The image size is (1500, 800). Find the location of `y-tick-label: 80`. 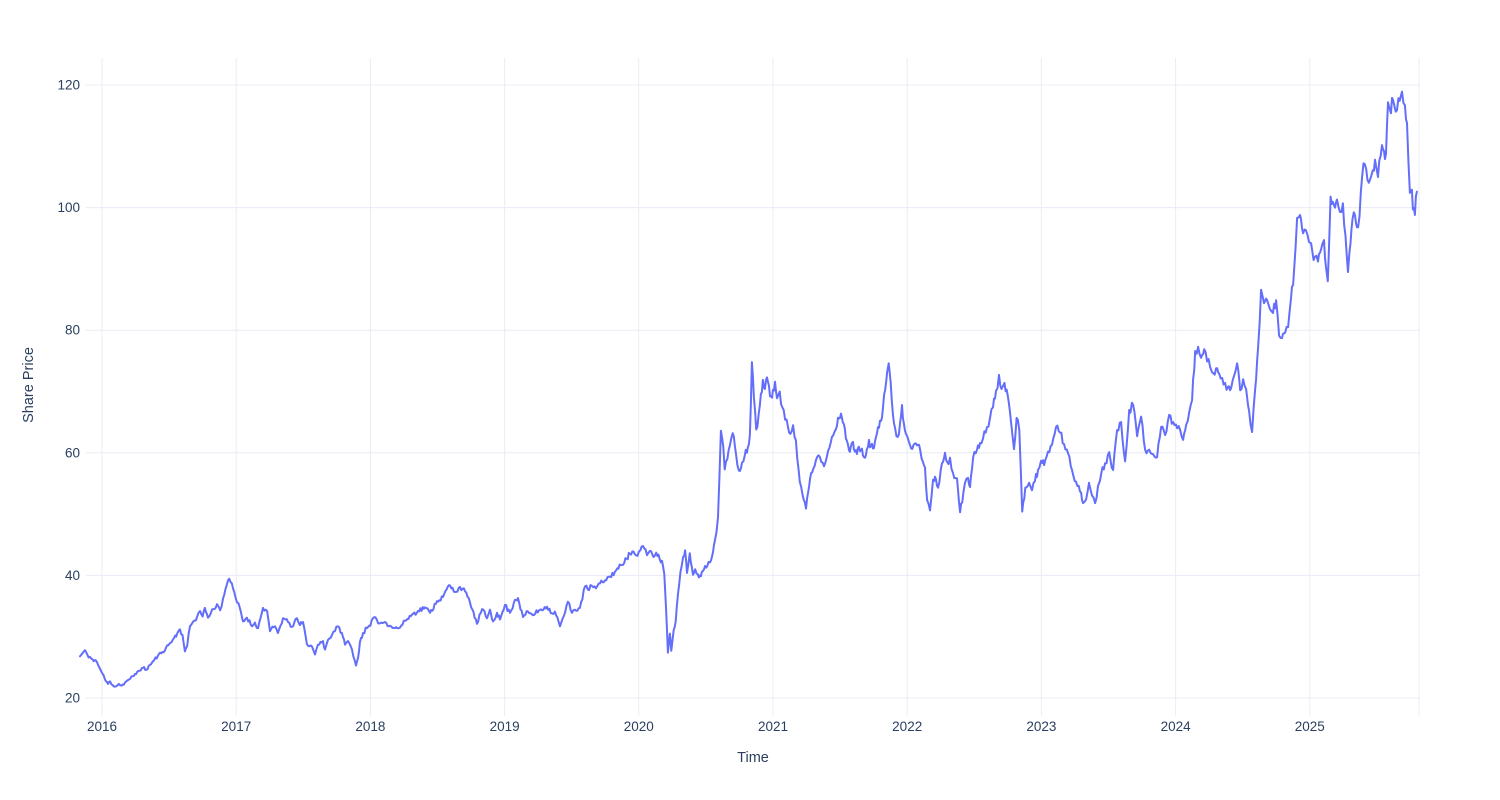

y-tick-label: 80 is located at coordinates (72, 330).